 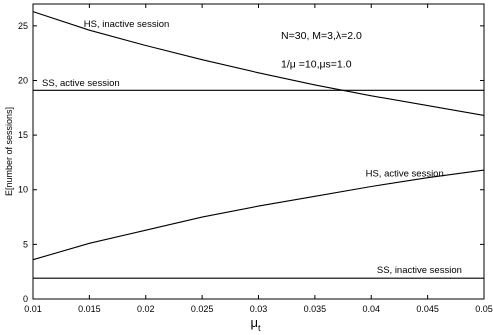 What do you see at coordinates (259, 328) in the screenshot?
I see `x-axis-label-subscript: t` at bounding box center [259, 328].